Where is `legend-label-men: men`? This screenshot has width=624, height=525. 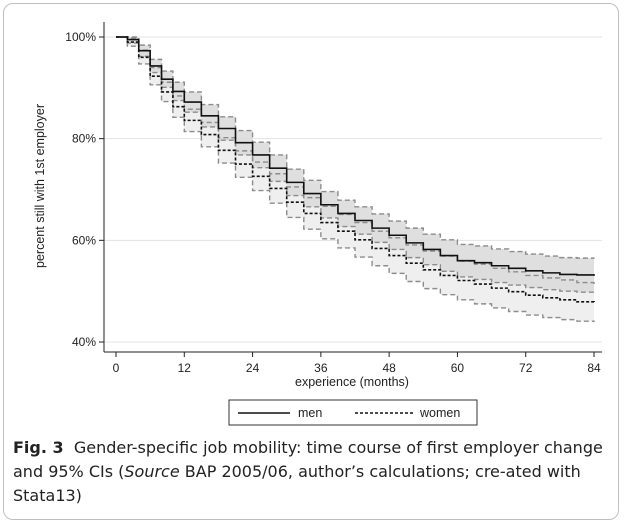 legend-label-men: men is located at coordinates (310, 413).